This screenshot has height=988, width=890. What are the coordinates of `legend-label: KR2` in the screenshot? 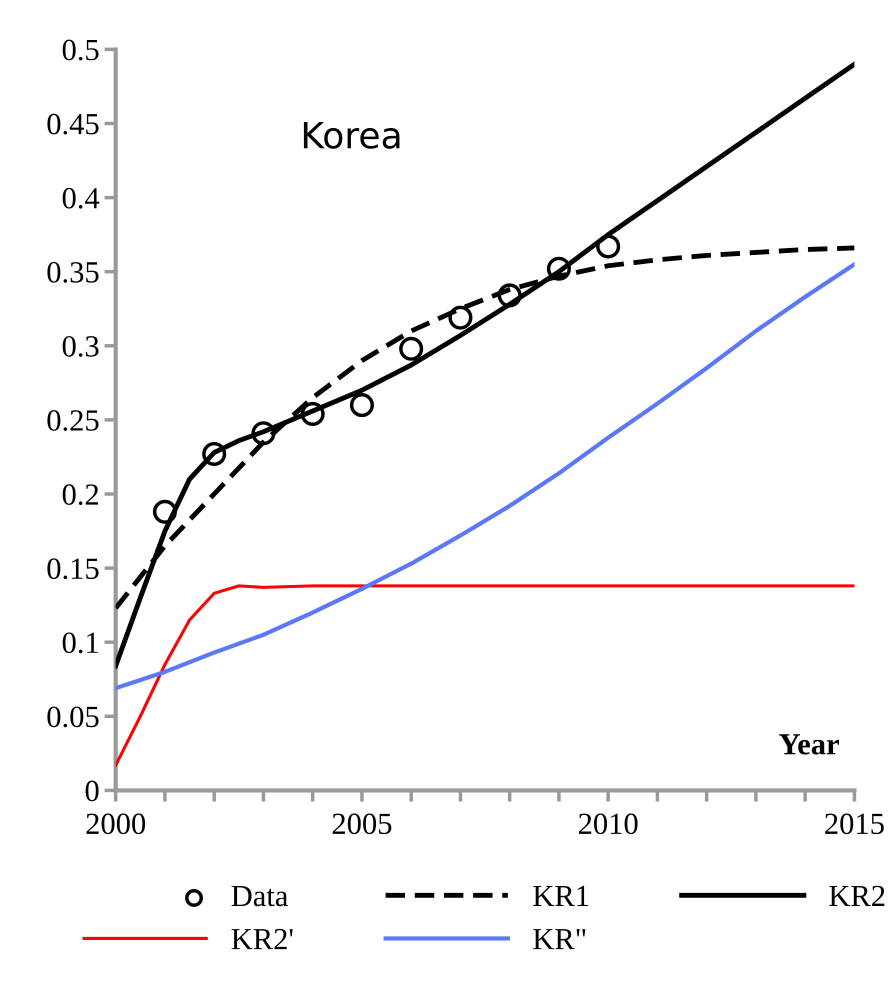 It's located at (856, 896).